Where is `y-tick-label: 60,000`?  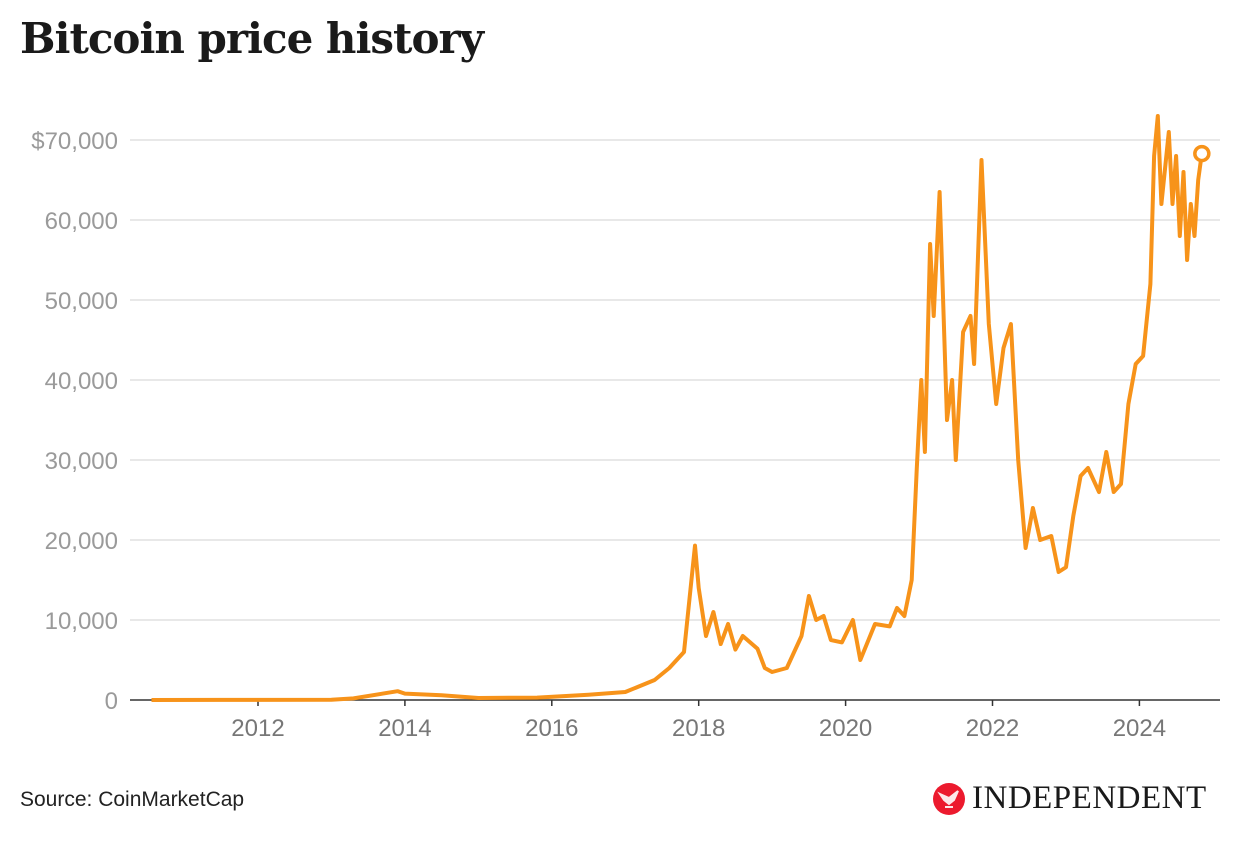
y-tick-label: 60,000 is located at coordinates (81, 221).